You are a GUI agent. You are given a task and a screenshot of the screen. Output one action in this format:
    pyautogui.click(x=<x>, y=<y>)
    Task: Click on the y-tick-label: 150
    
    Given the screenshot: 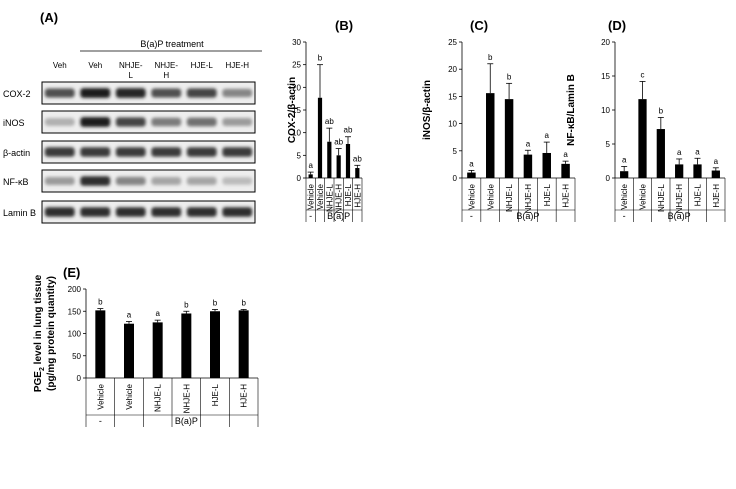 What is the action you would take?
    pyautogui.click(x=75, y=311)
    